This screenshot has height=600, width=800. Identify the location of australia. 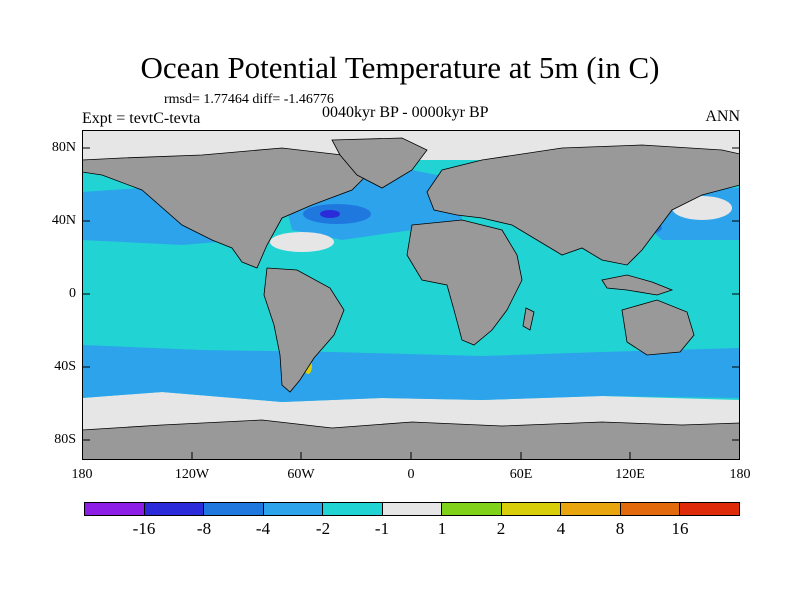
(658, 327).